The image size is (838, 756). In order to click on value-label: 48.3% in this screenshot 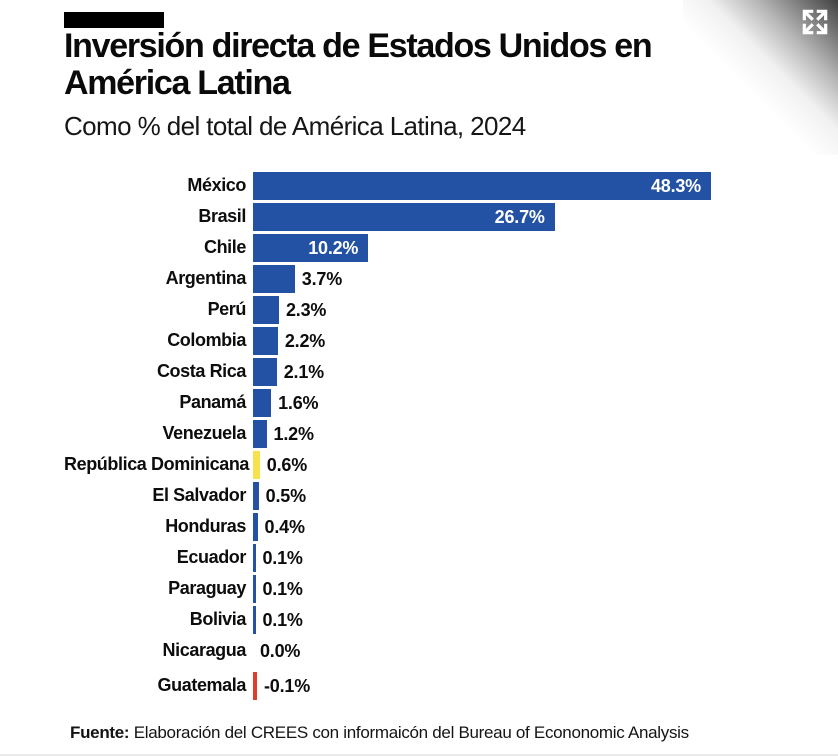, I will do `click(675, 185)`.